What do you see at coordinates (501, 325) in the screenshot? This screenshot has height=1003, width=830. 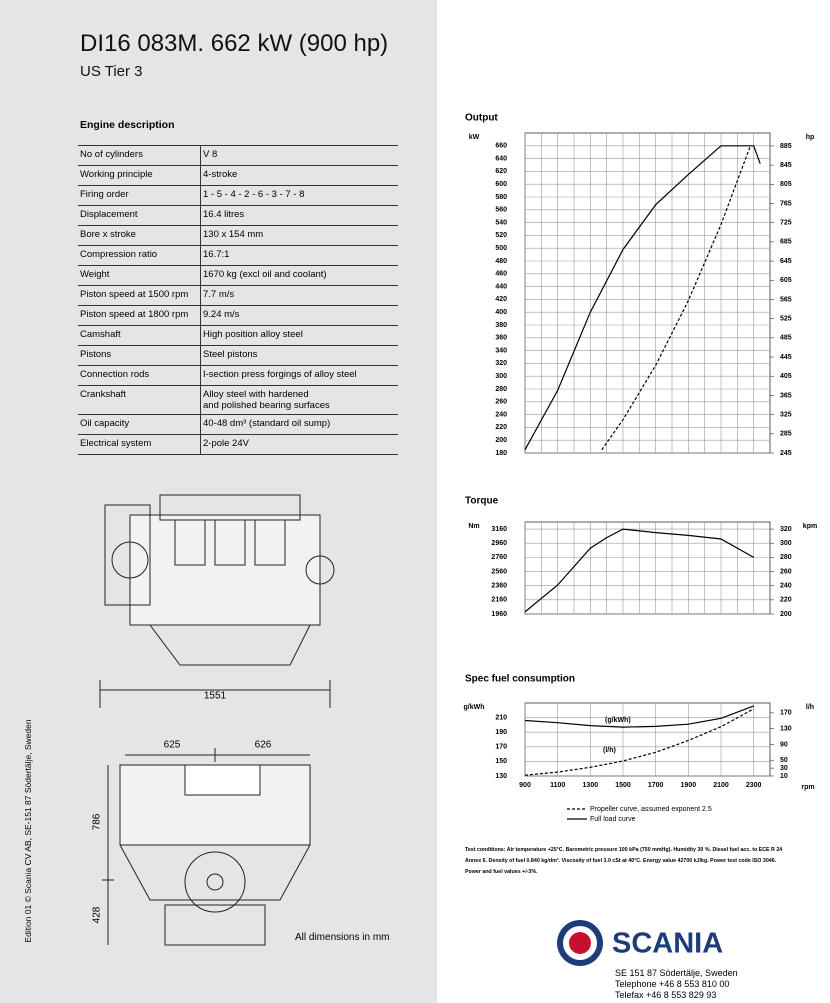 I see `y-tick-label: 380` at bounding box center [501, 325].